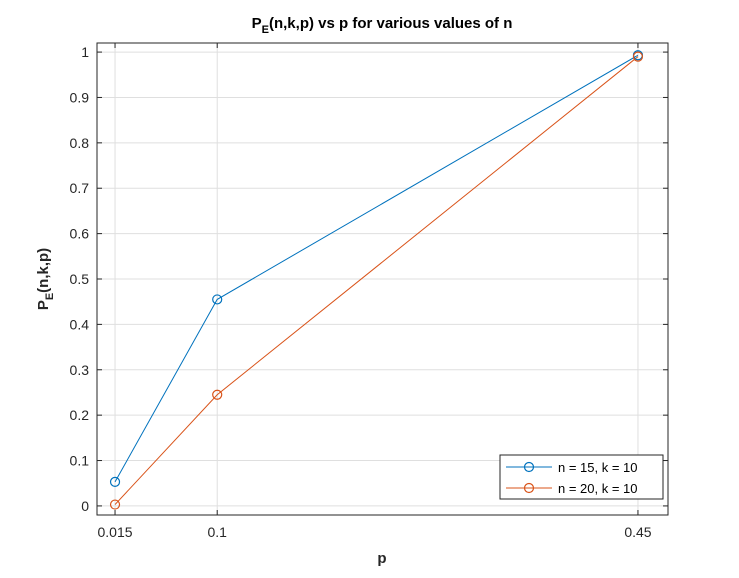  What do you see at coordinates (390, 23) in the screenshot?
I see `chart-title-rest: (n,k,p) vs p for various values of n` at bounding box center [390, 23].